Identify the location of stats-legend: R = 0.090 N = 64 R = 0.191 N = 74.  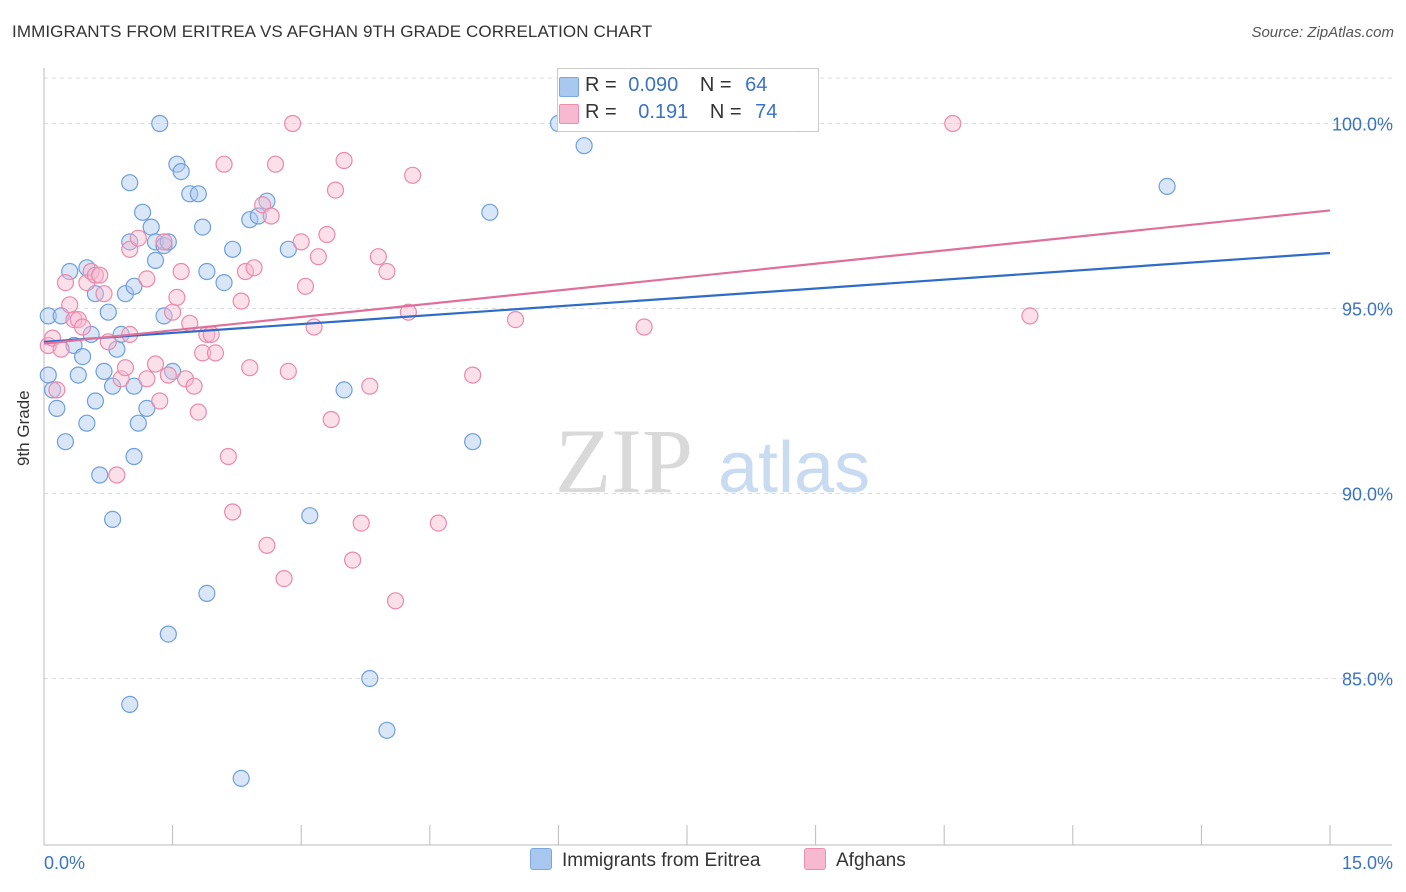
(688, 100).